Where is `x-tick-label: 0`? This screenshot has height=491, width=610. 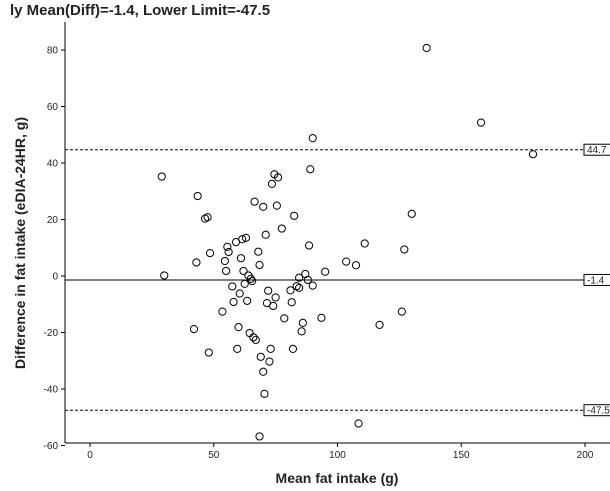 x-tick-label: 0 is located at coordinates (90, 455).